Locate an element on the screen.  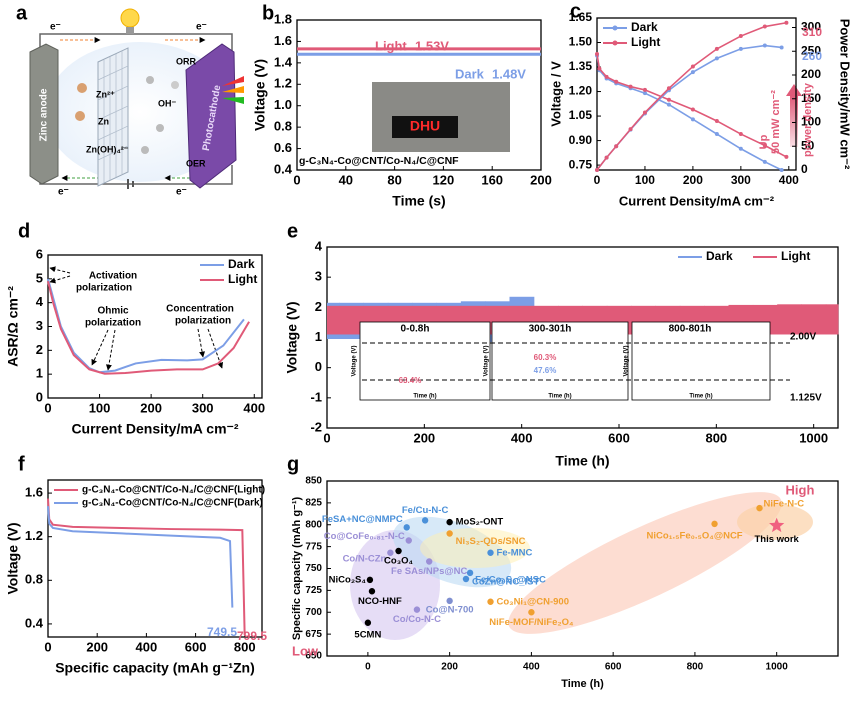
star-point is located at coordinates (777, 525).